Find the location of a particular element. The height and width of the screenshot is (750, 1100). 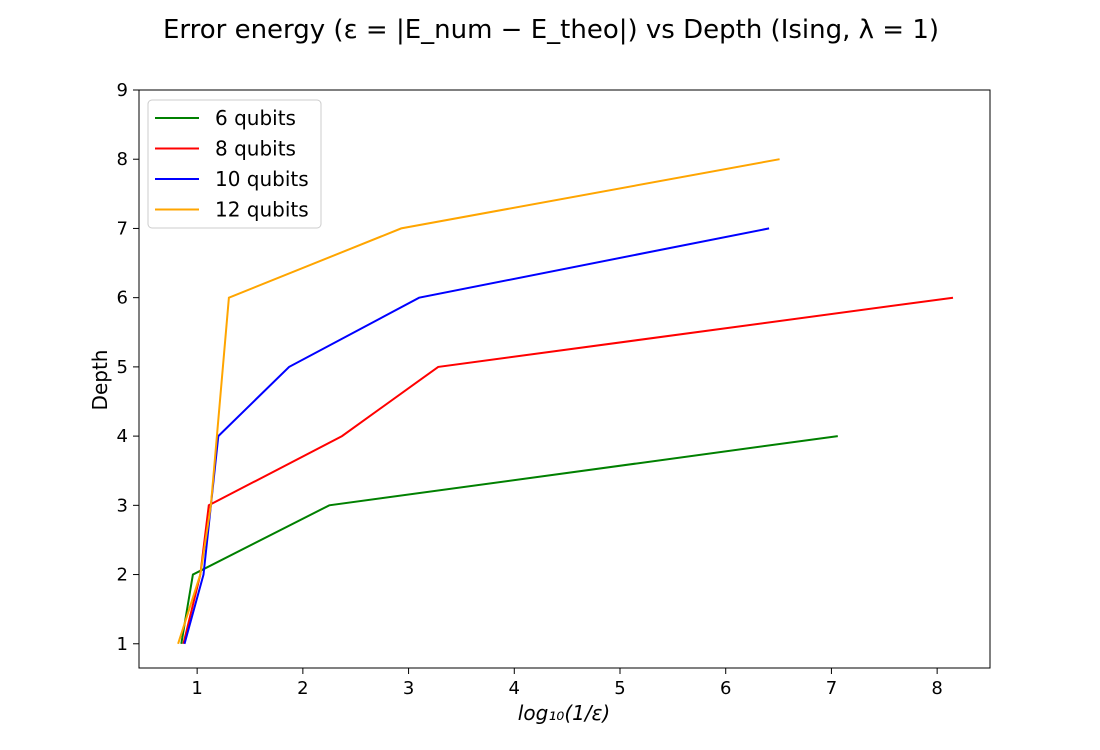

y-tick-label-8: 9 is located at coordinates (122, 90).